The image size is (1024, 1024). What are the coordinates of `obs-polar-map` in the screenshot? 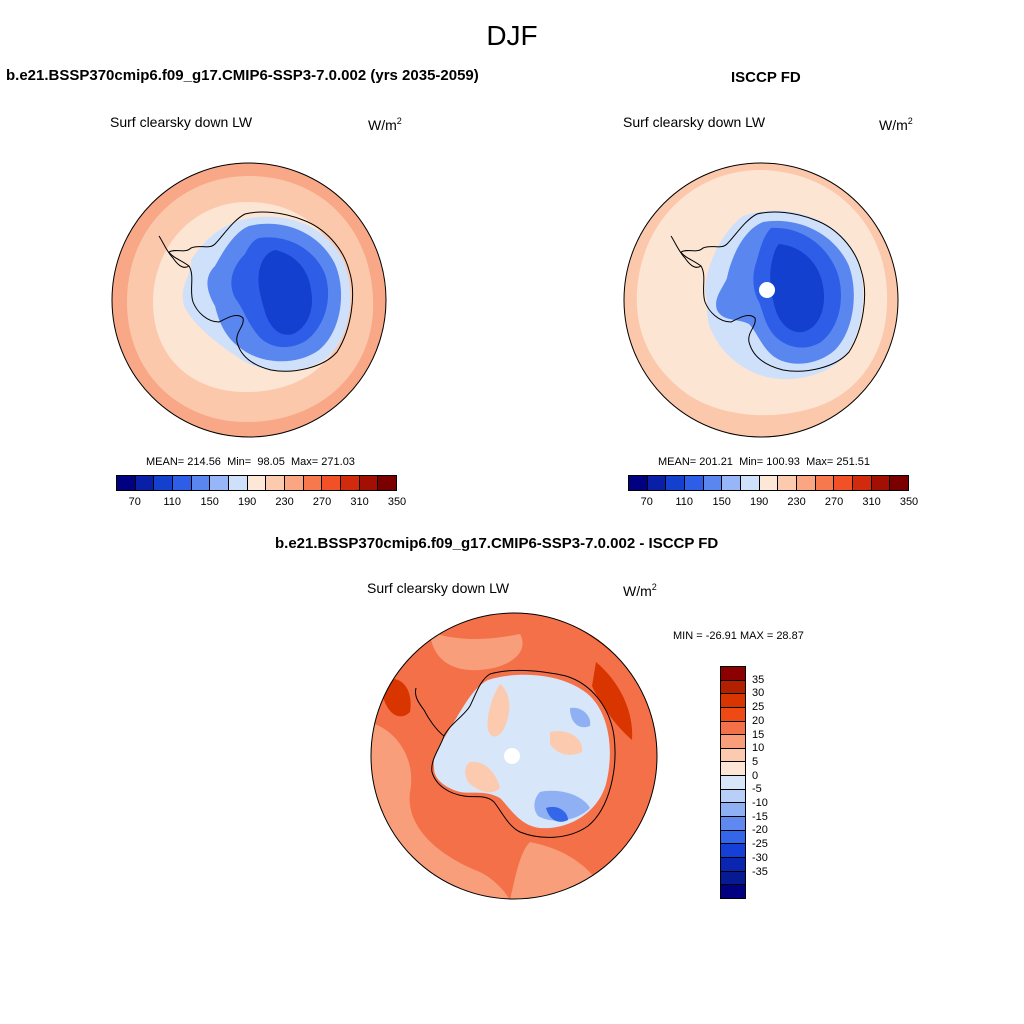 It's located at (761, 300).